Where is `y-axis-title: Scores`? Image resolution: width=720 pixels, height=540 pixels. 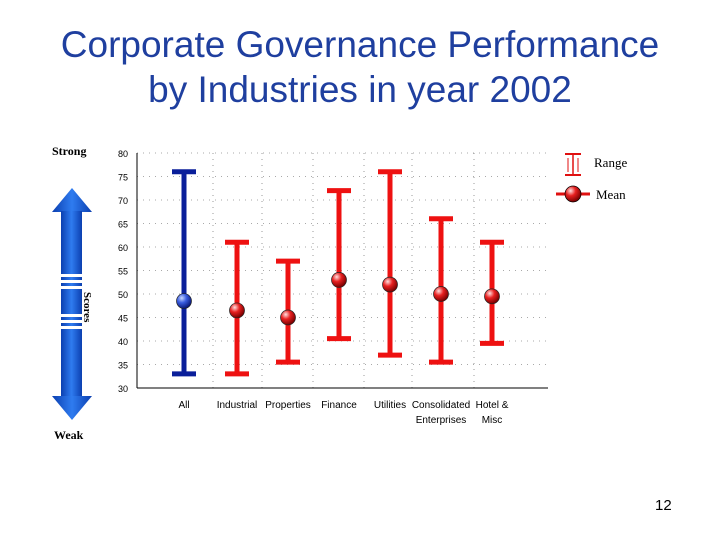 y-axis-title: Scores is located at coordinates (87, 307).